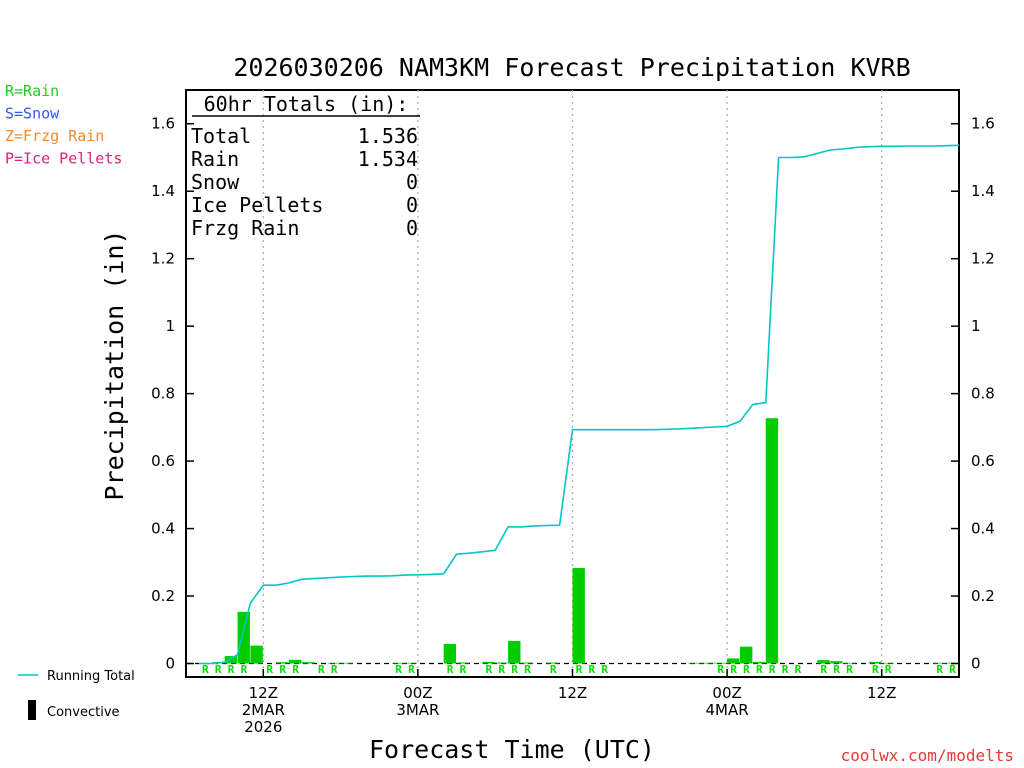 The width and height of the screenshot is (1024, 768). Describe the element at coordinates (170, 664) in the screenshot. I see `y-tick-label: 0` at that location.